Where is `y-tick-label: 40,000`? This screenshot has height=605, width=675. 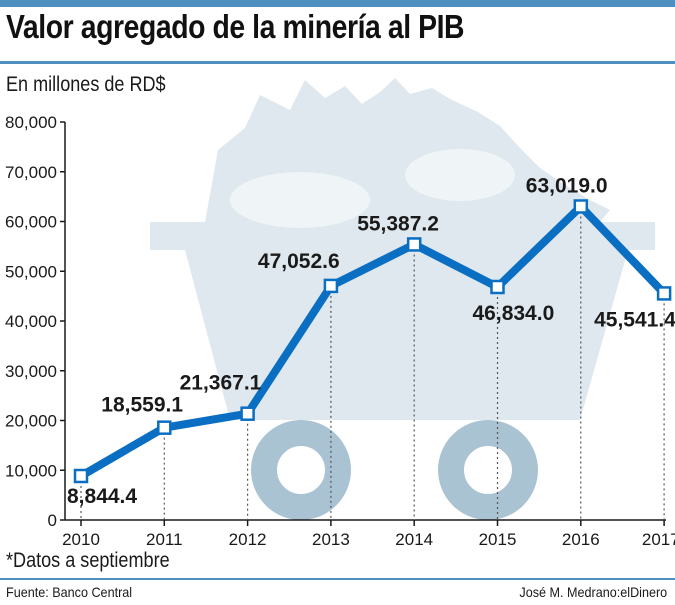
y-tick-label: 40,000 is located at coordinates (31, 321).